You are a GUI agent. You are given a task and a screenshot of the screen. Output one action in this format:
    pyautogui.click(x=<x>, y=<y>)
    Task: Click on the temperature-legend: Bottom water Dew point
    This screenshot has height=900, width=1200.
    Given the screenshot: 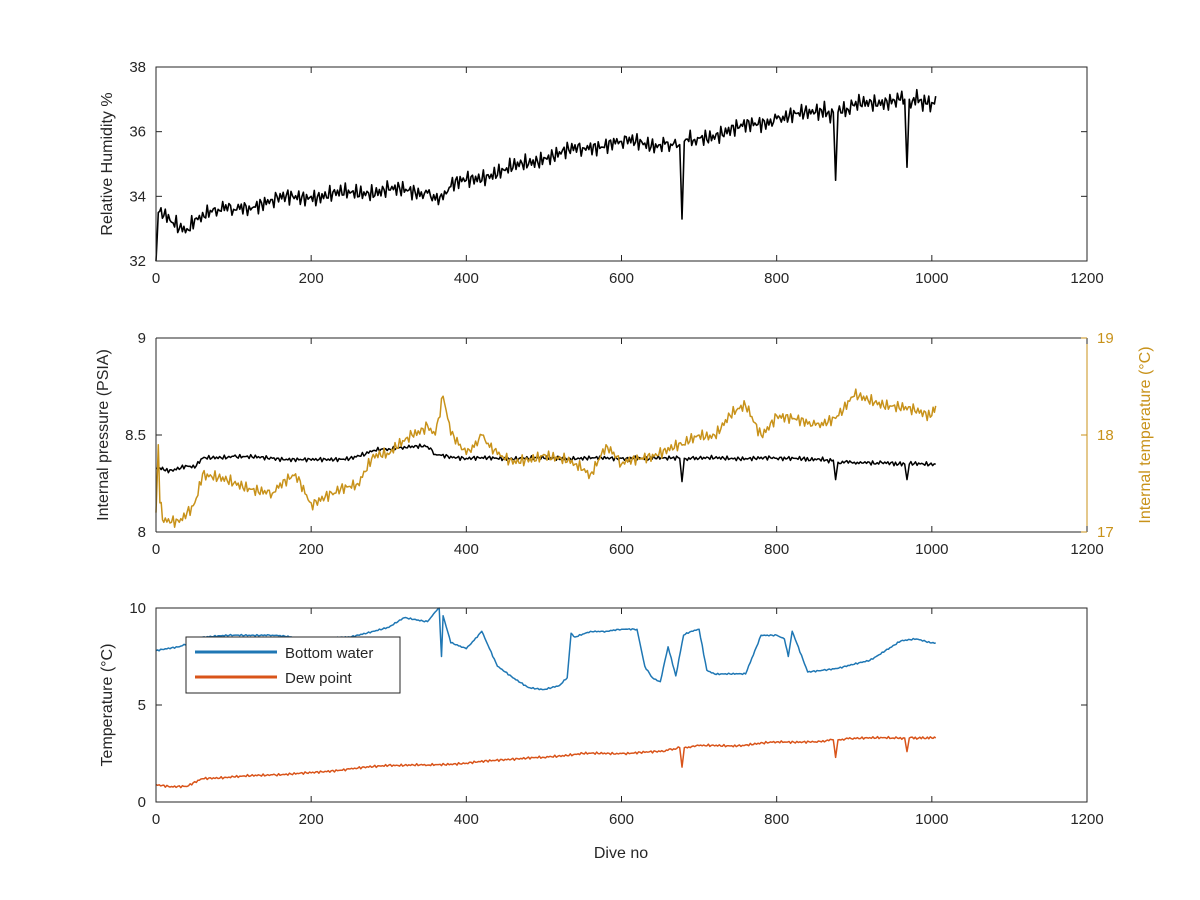 What is the action you would take?
    pyautogui.click(x=293, y=665)
    